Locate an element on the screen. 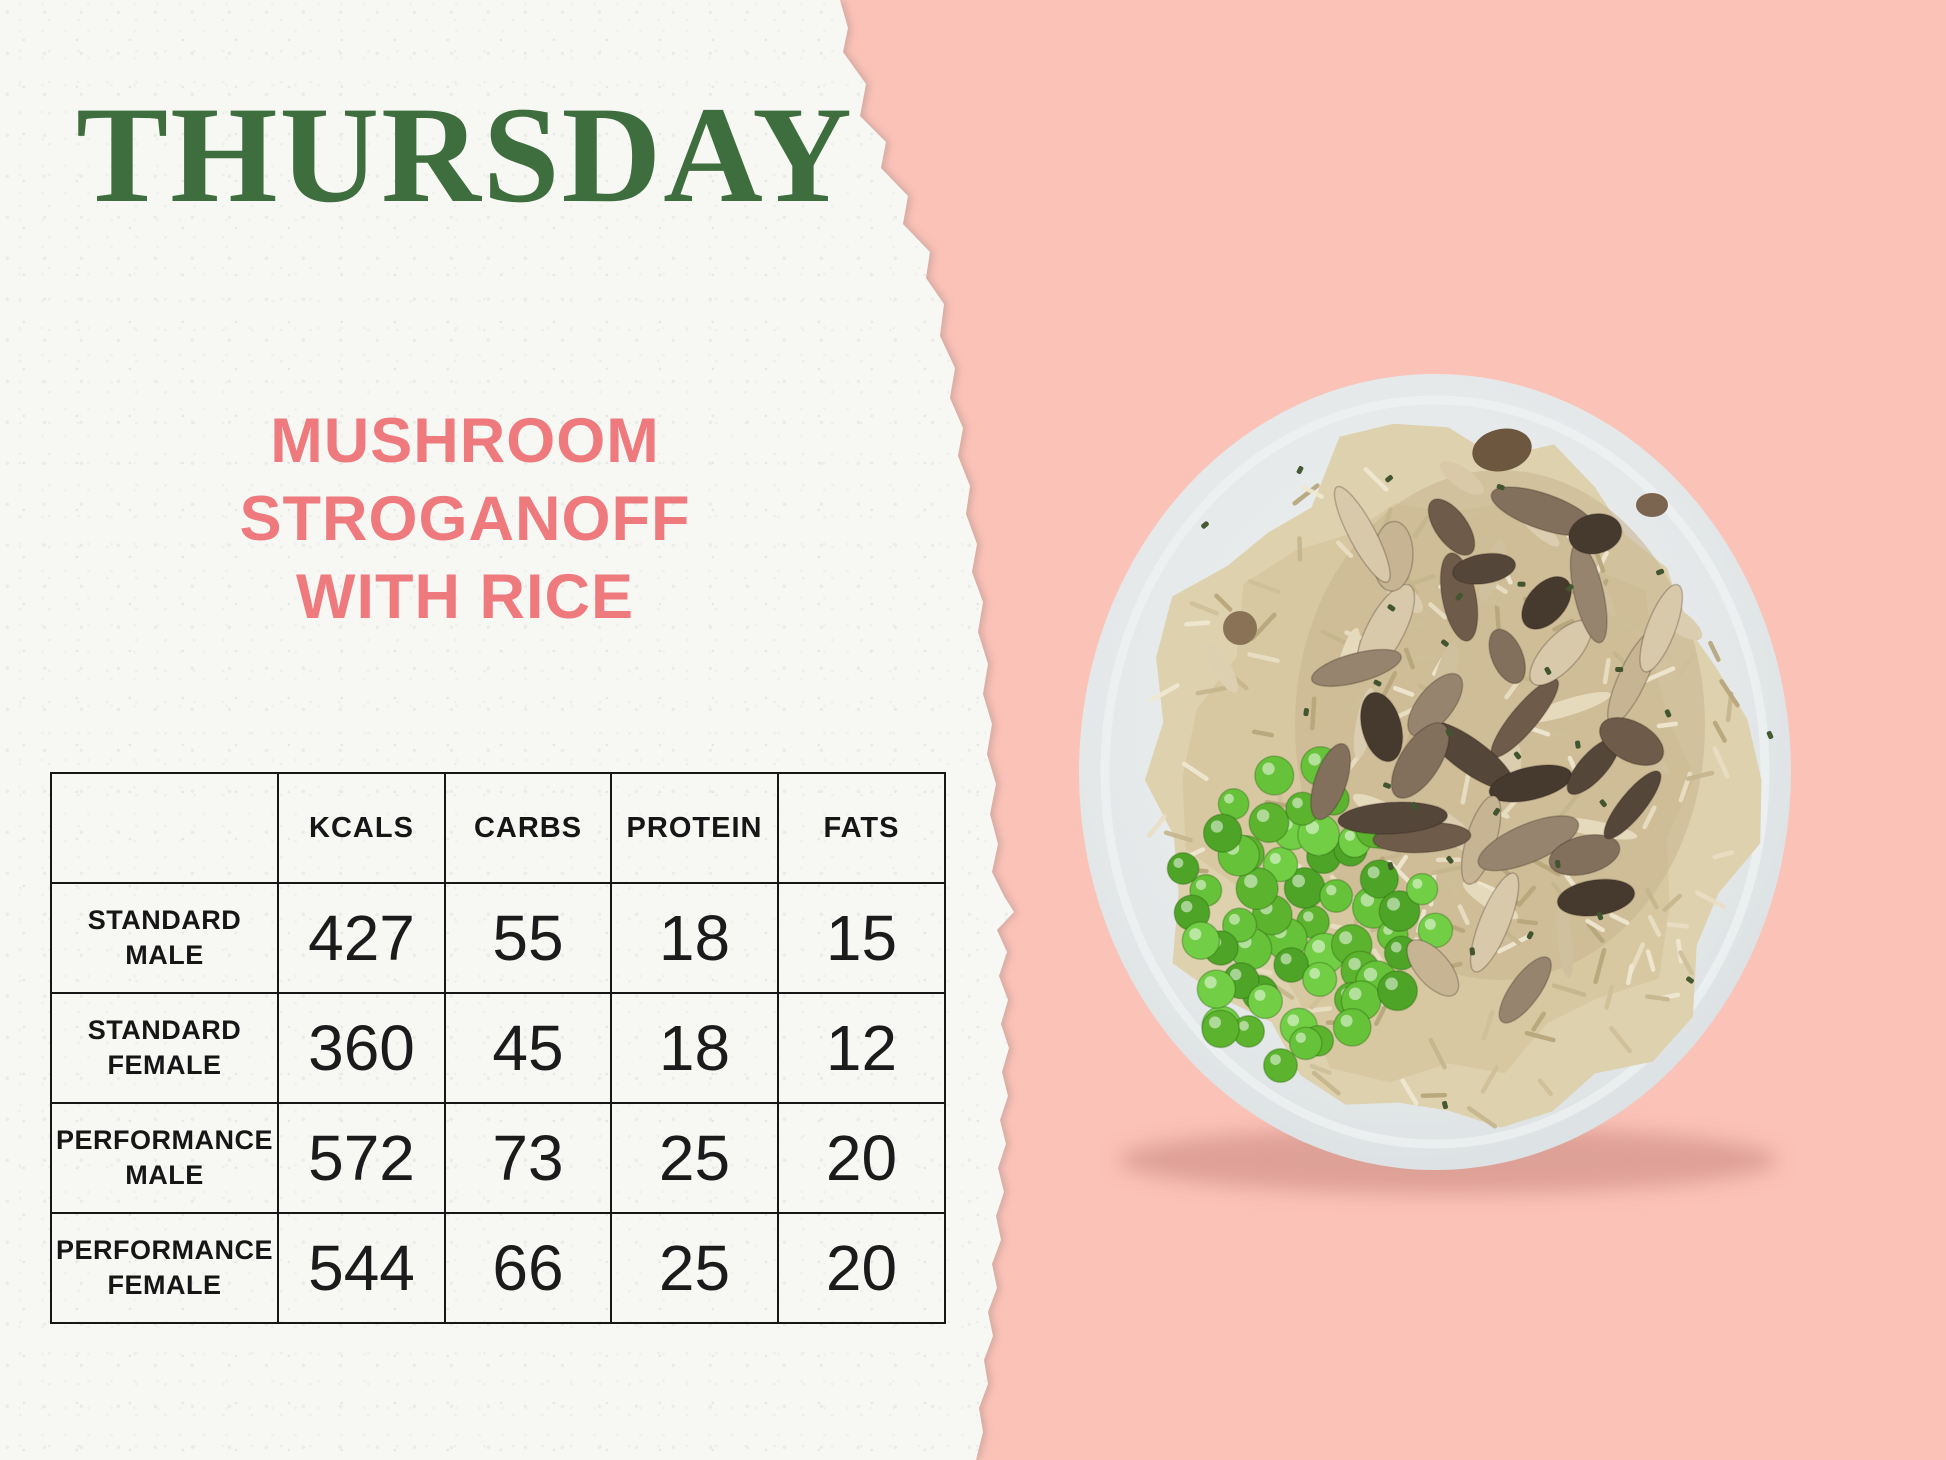 Image resolution: width=1946 pixels, height=1460 pixels. table-cell: 12 is located at coordinates (860, 1047).